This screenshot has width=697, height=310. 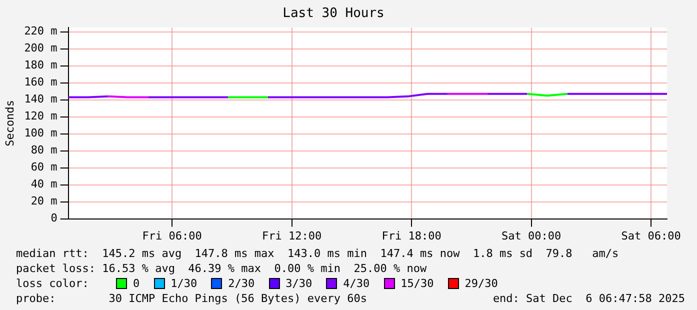 What do you see at coordinates (41, 82) in the screenshot?
I see `y-tick-label: 160 m` at bounding box center [41, 82].